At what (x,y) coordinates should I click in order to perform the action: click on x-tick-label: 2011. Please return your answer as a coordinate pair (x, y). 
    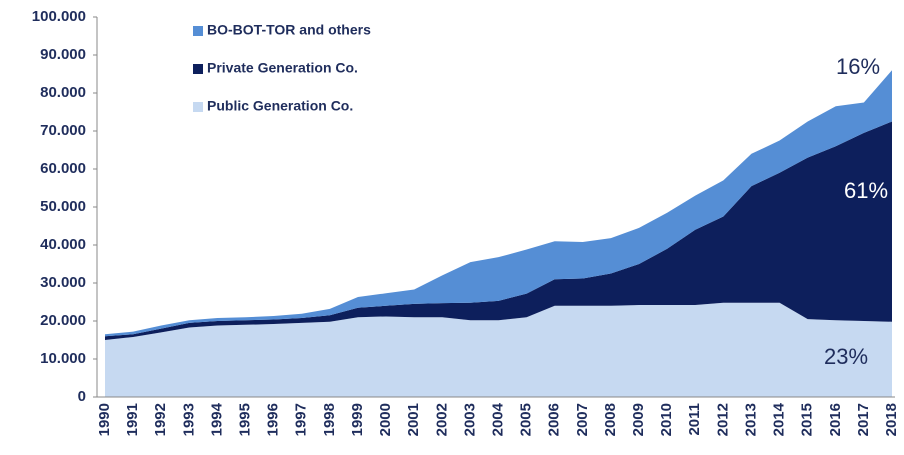
    Looking at the image, I should click on (694, 419).